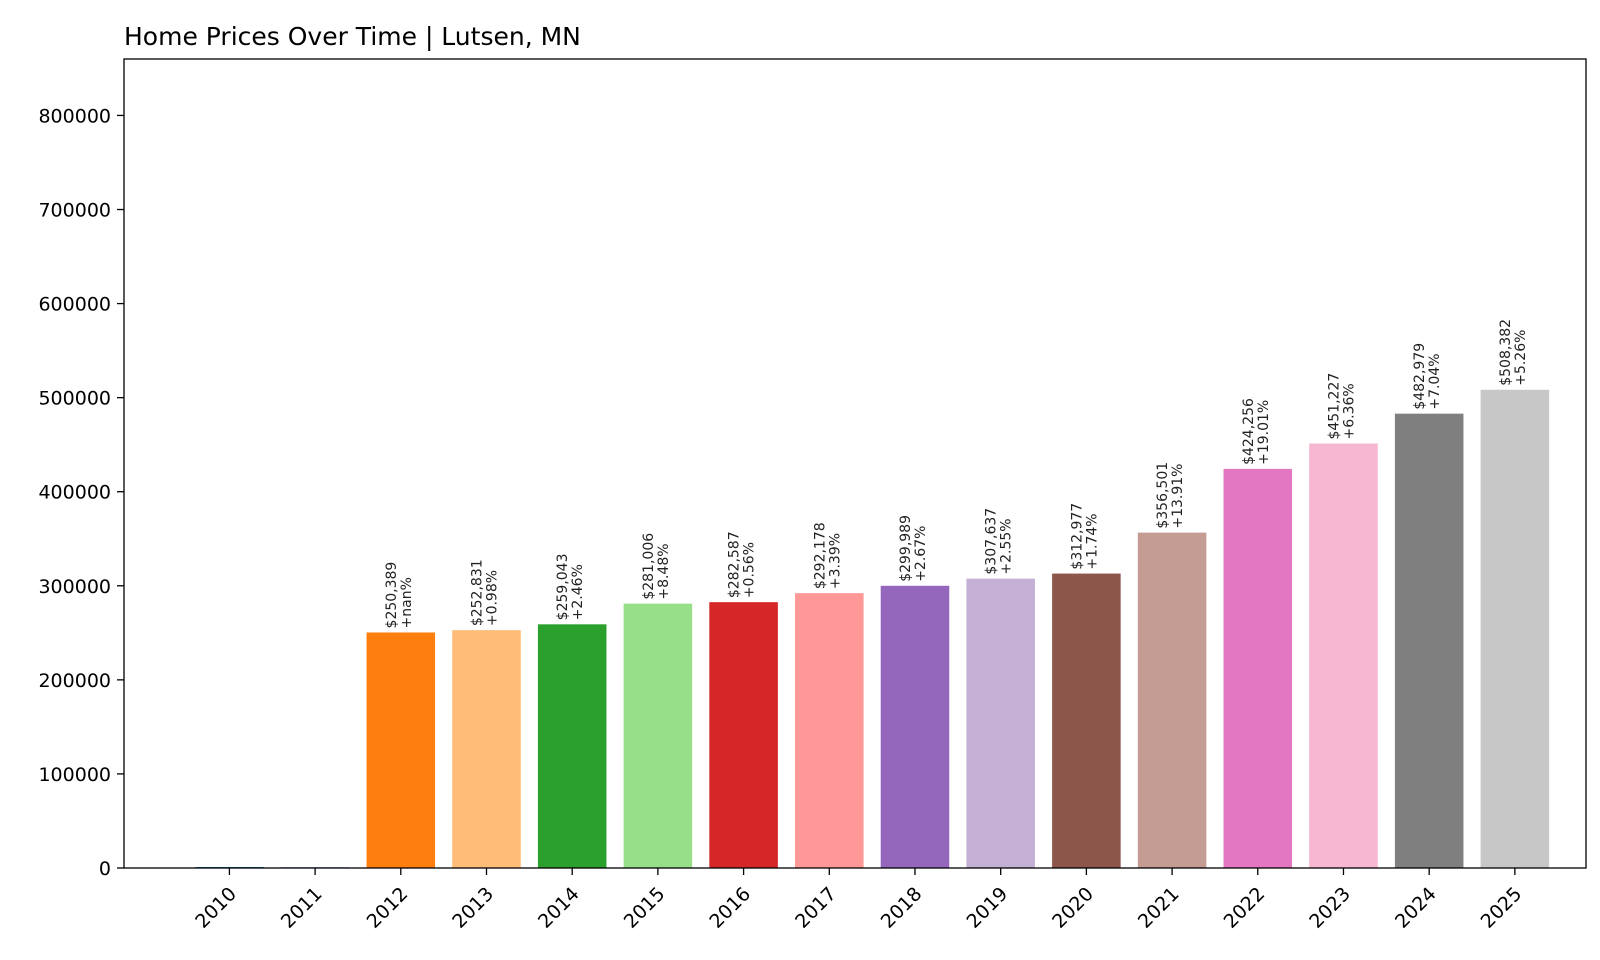 The height and width of the screenshot is (960, 1600). What do you see at coordinates (105, 869) in the screenshot?
I see `y-tick-label: 0` at bounding box center [105, 869].